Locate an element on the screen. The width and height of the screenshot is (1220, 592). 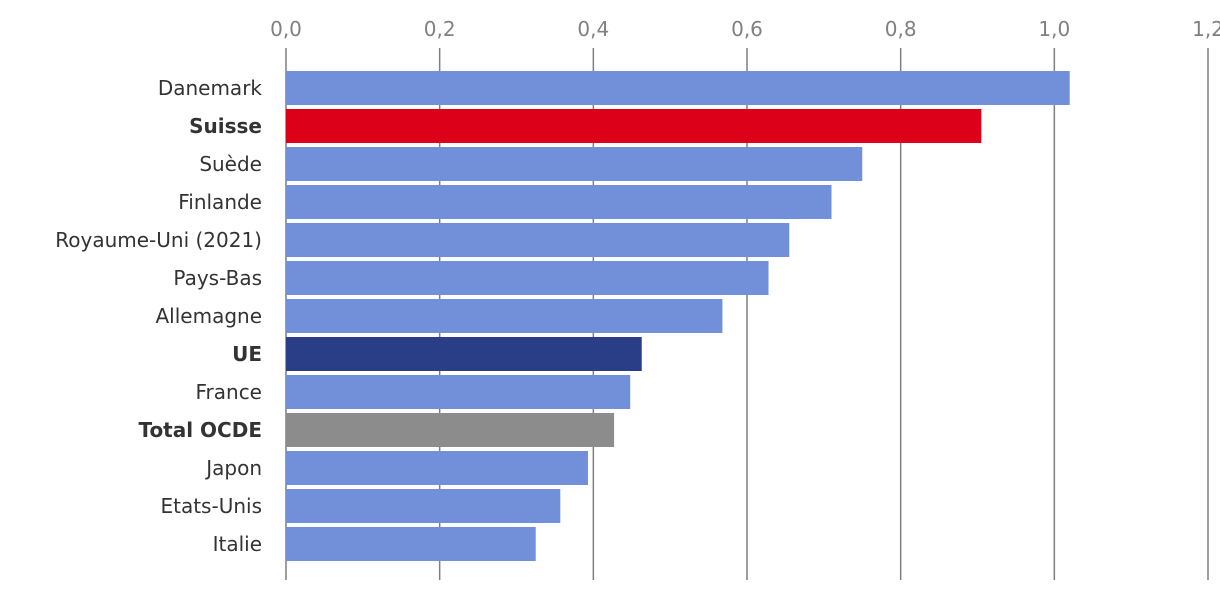
x-tick-label: 1,2 is located at coordinates (1206, 29).